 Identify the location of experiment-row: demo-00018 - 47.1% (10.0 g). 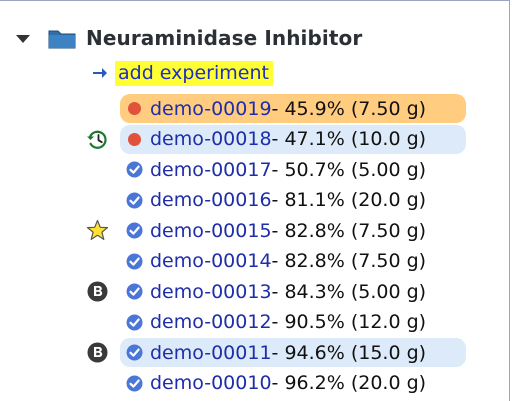
(255, 139).